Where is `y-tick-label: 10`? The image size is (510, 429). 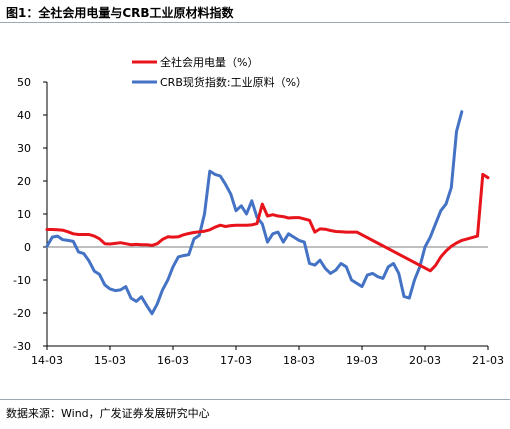 y-tick-label: 10 is located at coordinates (24, 214).